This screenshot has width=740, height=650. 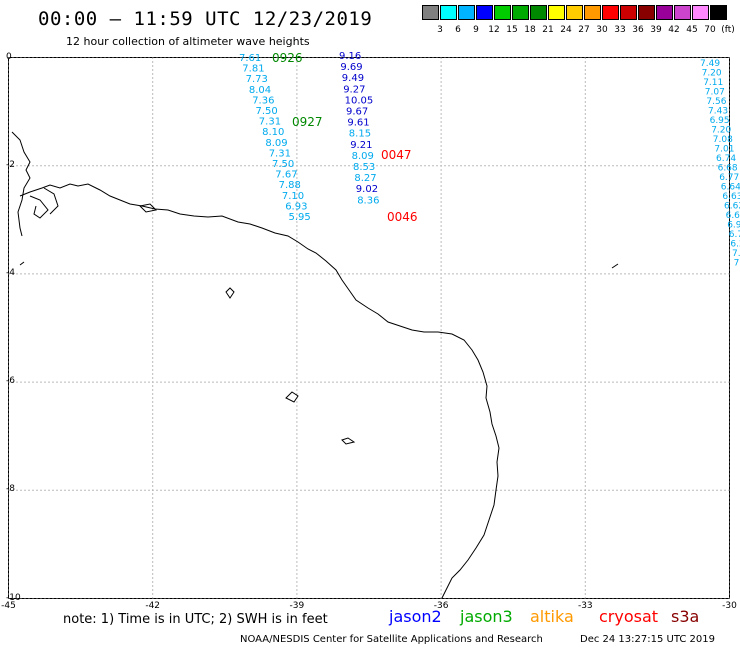 What do you see at coordinates (250, 58) in the screenshot?
I see `wave-height-value: 7.61` at bounding box center [250, 58].